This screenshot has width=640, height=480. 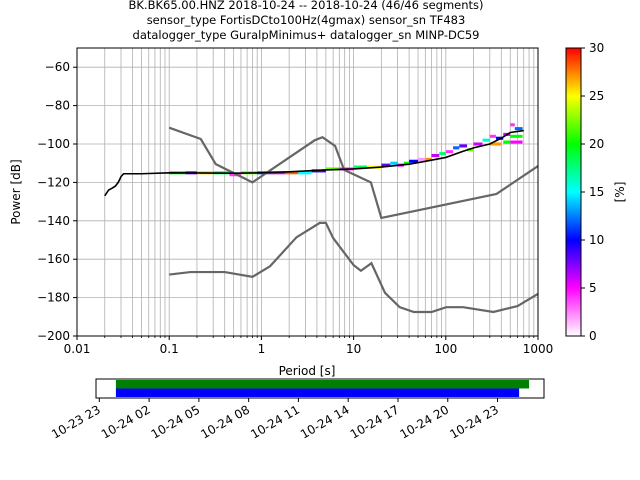 I want to click on colorbar-label: [%], so click(x=620, y=192).